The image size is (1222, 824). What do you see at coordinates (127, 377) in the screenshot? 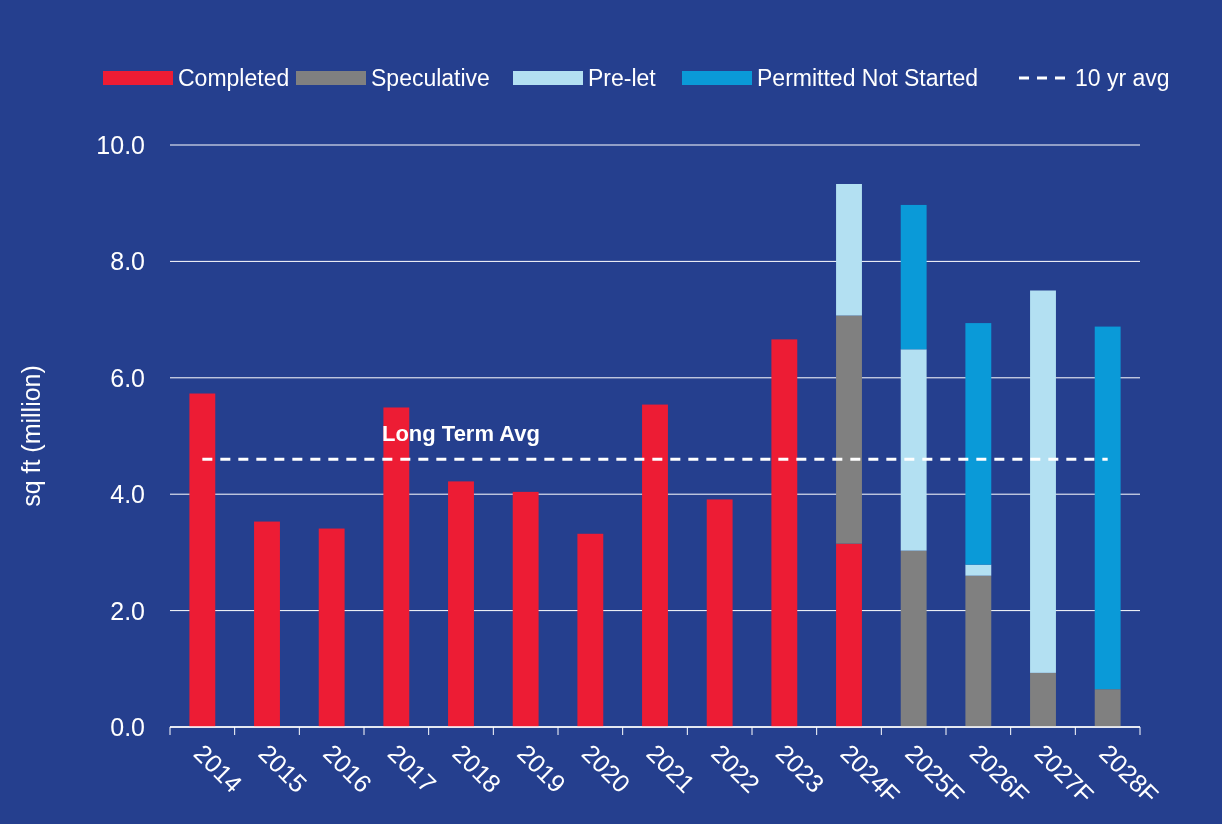
I see `y-tick-label: 6.0` at bounding box center [127, 377].